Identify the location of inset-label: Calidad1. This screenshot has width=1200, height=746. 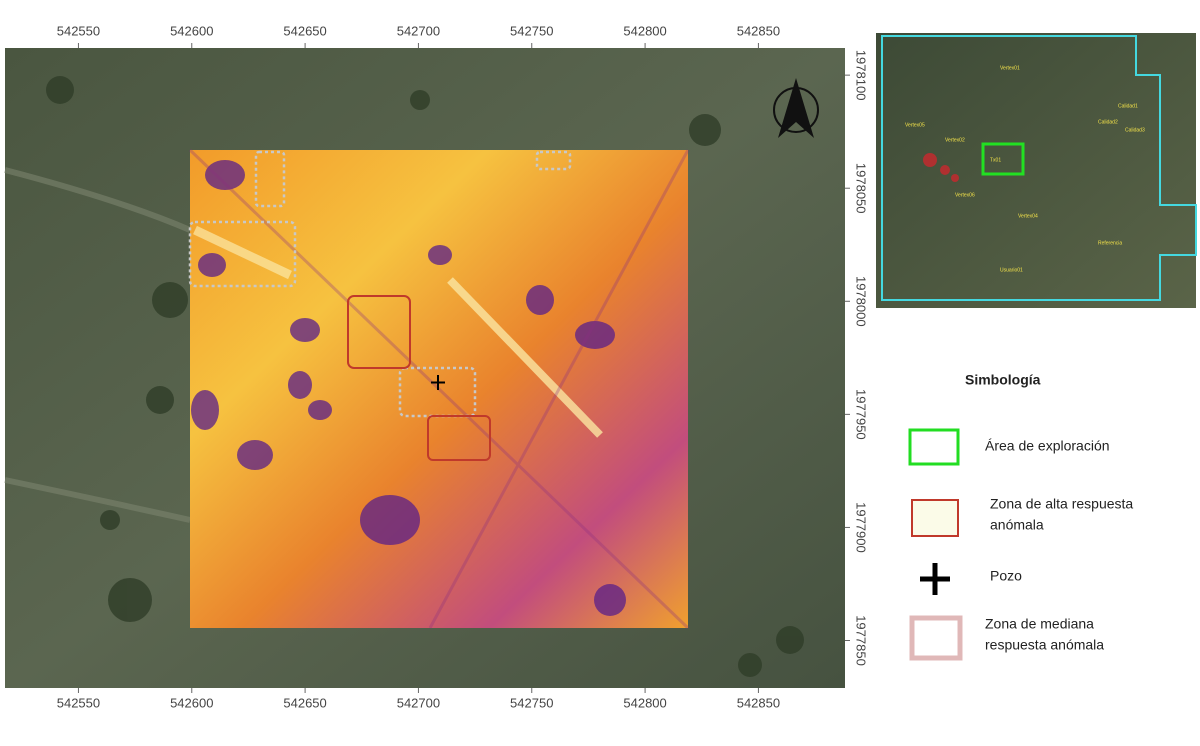
(1128, 106).